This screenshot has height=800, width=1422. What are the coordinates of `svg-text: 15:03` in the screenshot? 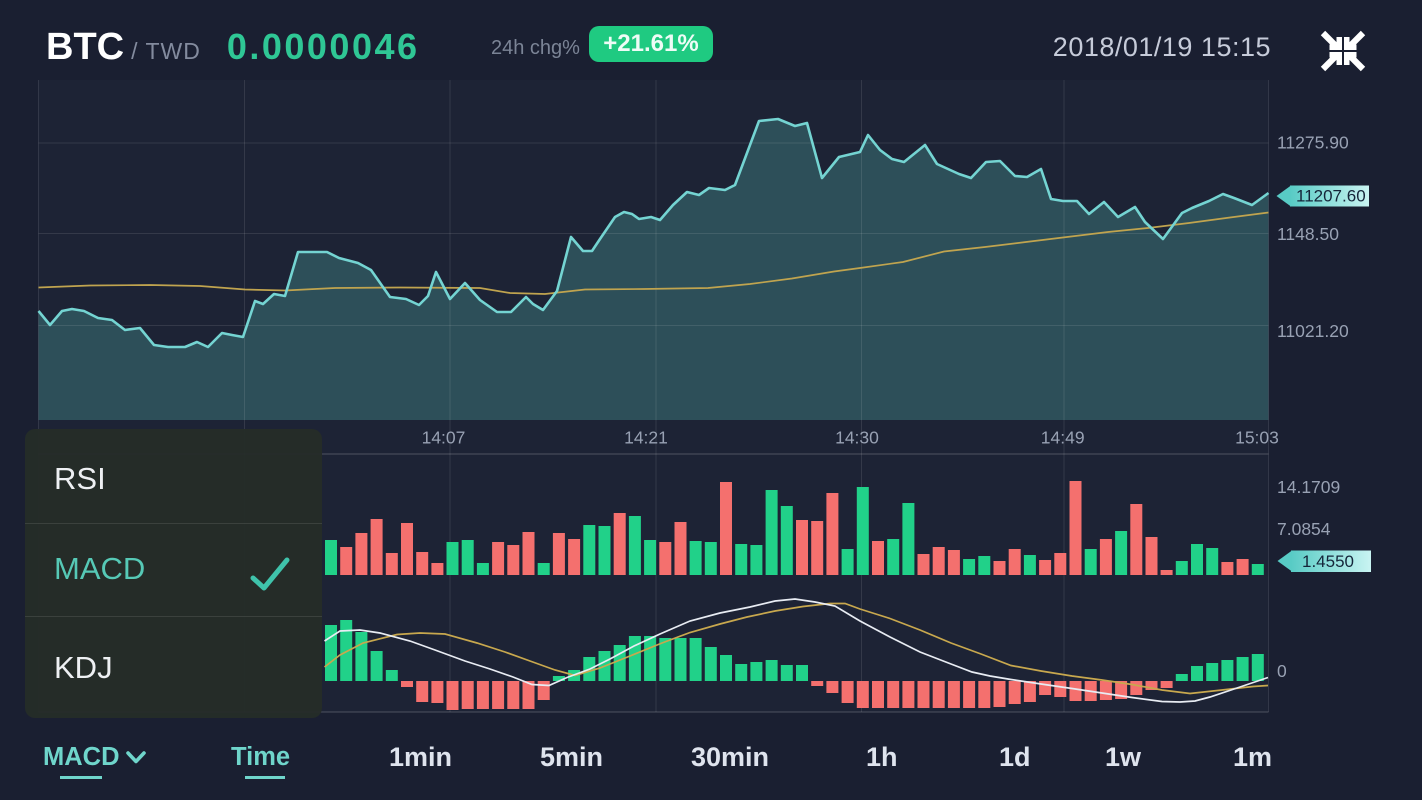 It's located at (1257, 438).